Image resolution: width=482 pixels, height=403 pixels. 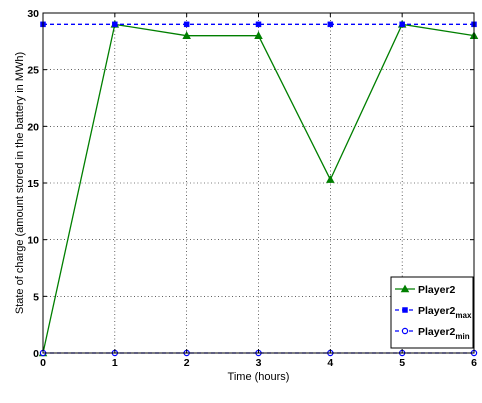 What do you see at coordinates (33, 71) in the screenshot?
I see `y-tick-label: 25` at bounding box center [33, 71].